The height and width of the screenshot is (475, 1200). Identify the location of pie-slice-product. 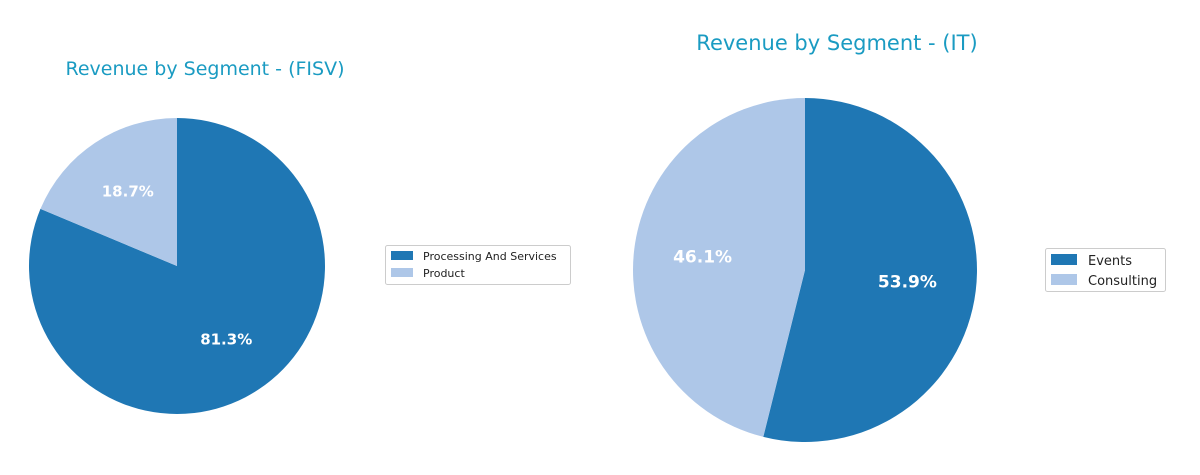
(109, 192).